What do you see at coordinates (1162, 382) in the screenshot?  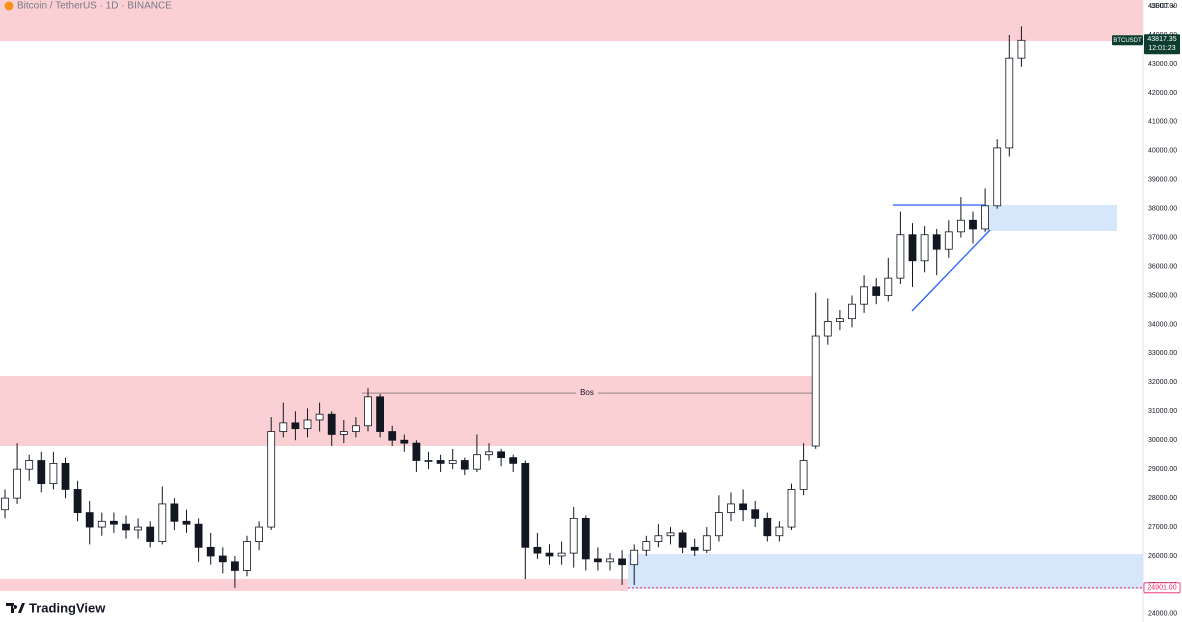 I see `y-tick-label: 32000.00` at bounding box center [1162, 382].